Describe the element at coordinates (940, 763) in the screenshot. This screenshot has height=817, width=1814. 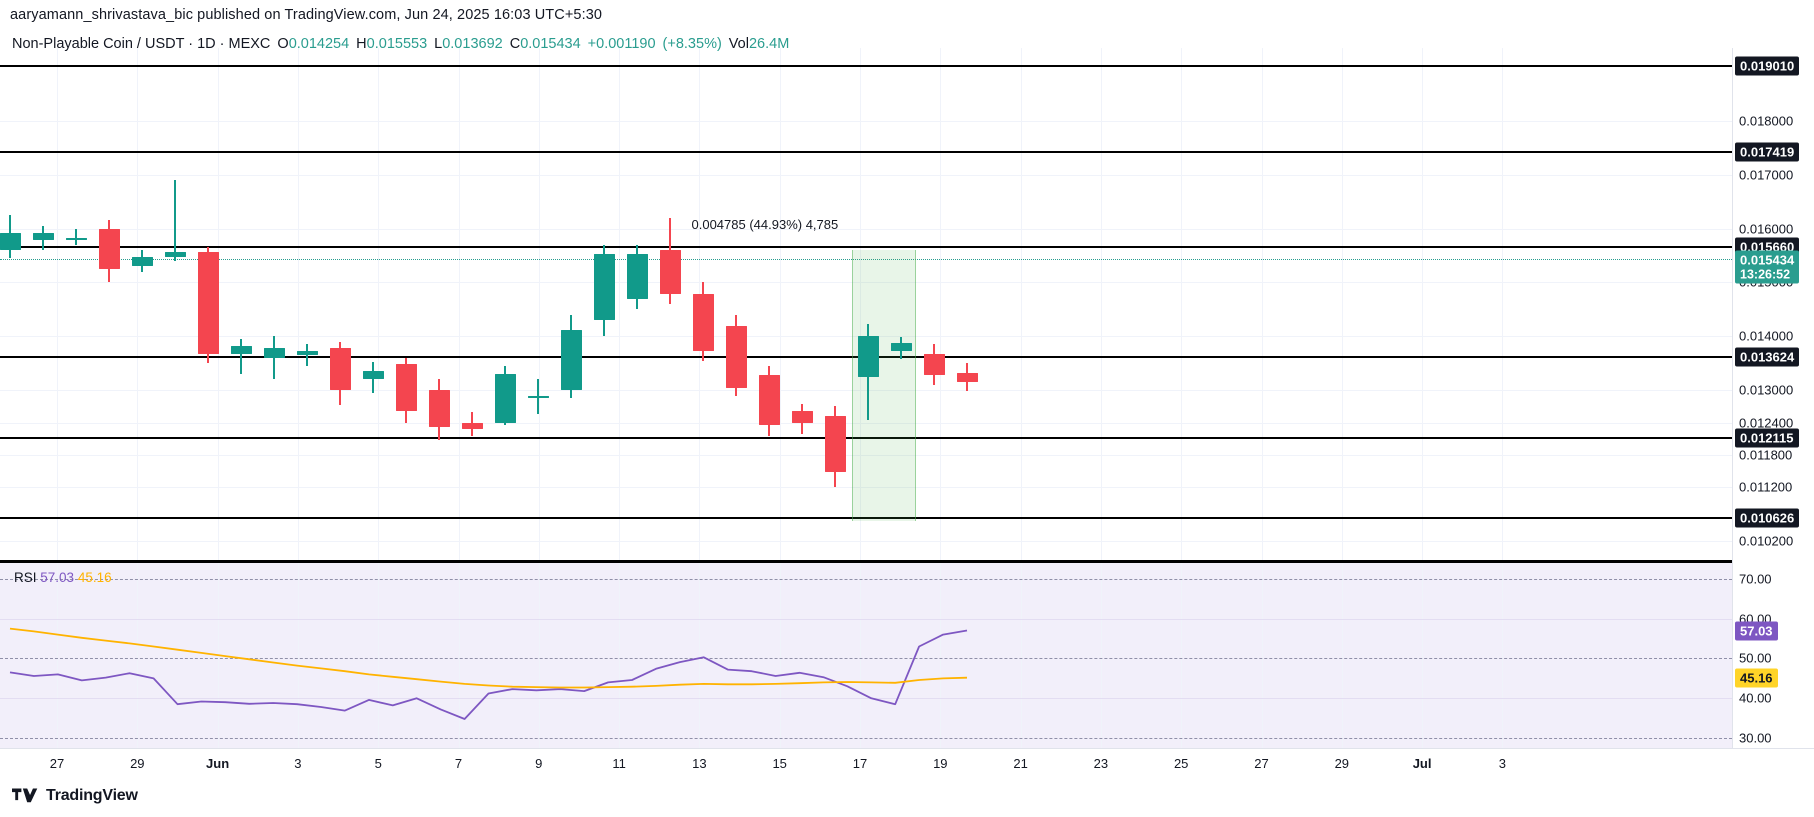
I see `time-axis-tick-label: 19` at that location.